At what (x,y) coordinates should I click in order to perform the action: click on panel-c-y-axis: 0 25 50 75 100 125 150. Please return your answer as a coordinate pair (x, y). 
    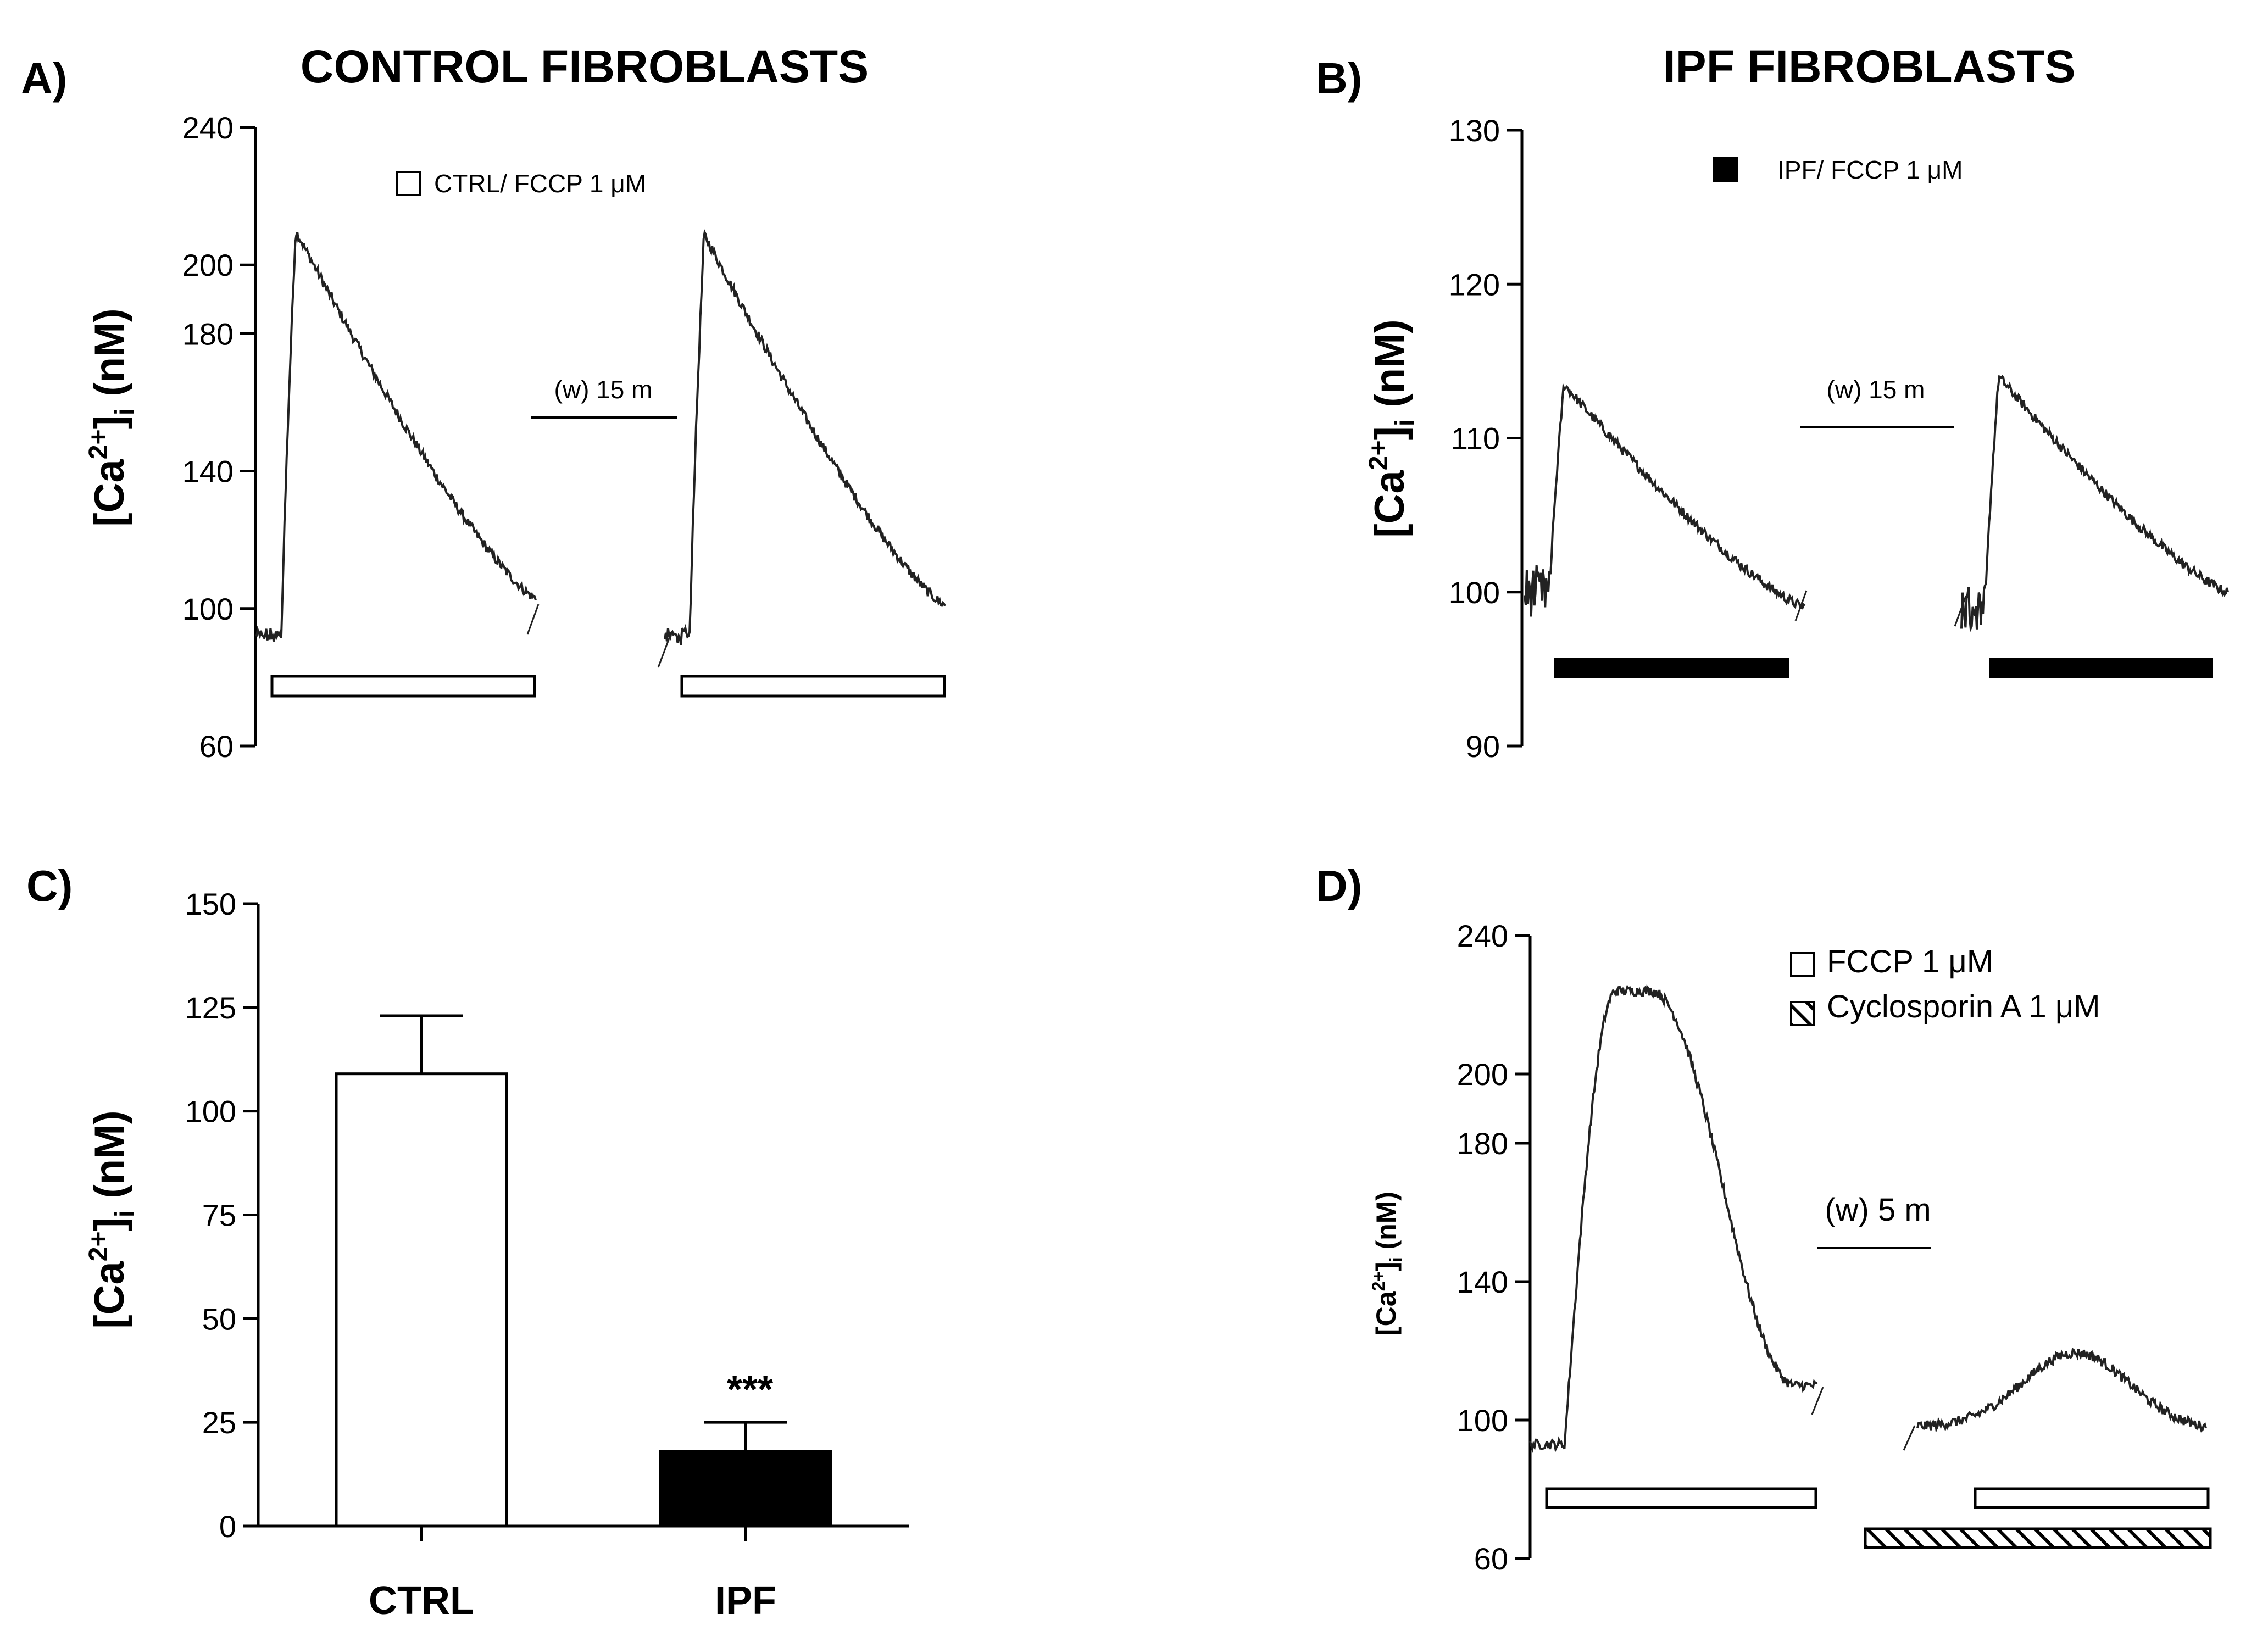
    Looking at the image, I should click on (222, 1216).